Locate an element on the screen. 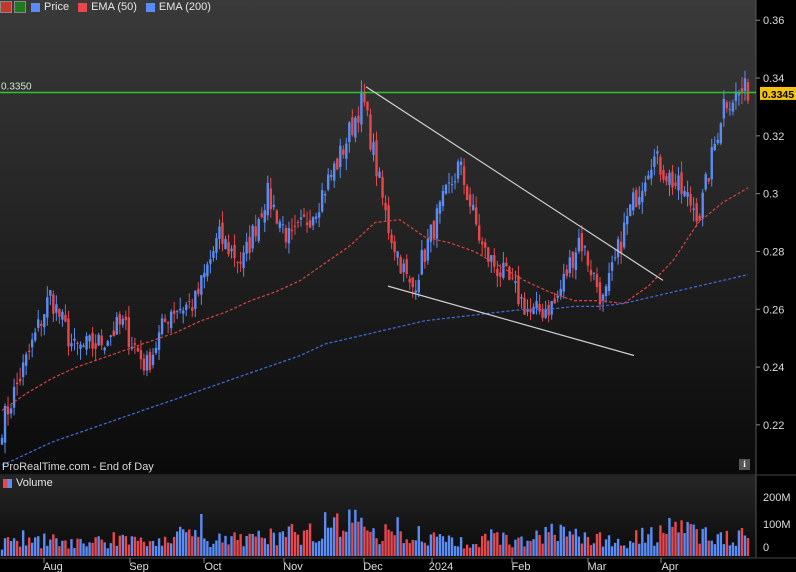 The height and width of the screenshot is (572, 796). y-tick-label: 0.28 is located at coordinates (773, 252).